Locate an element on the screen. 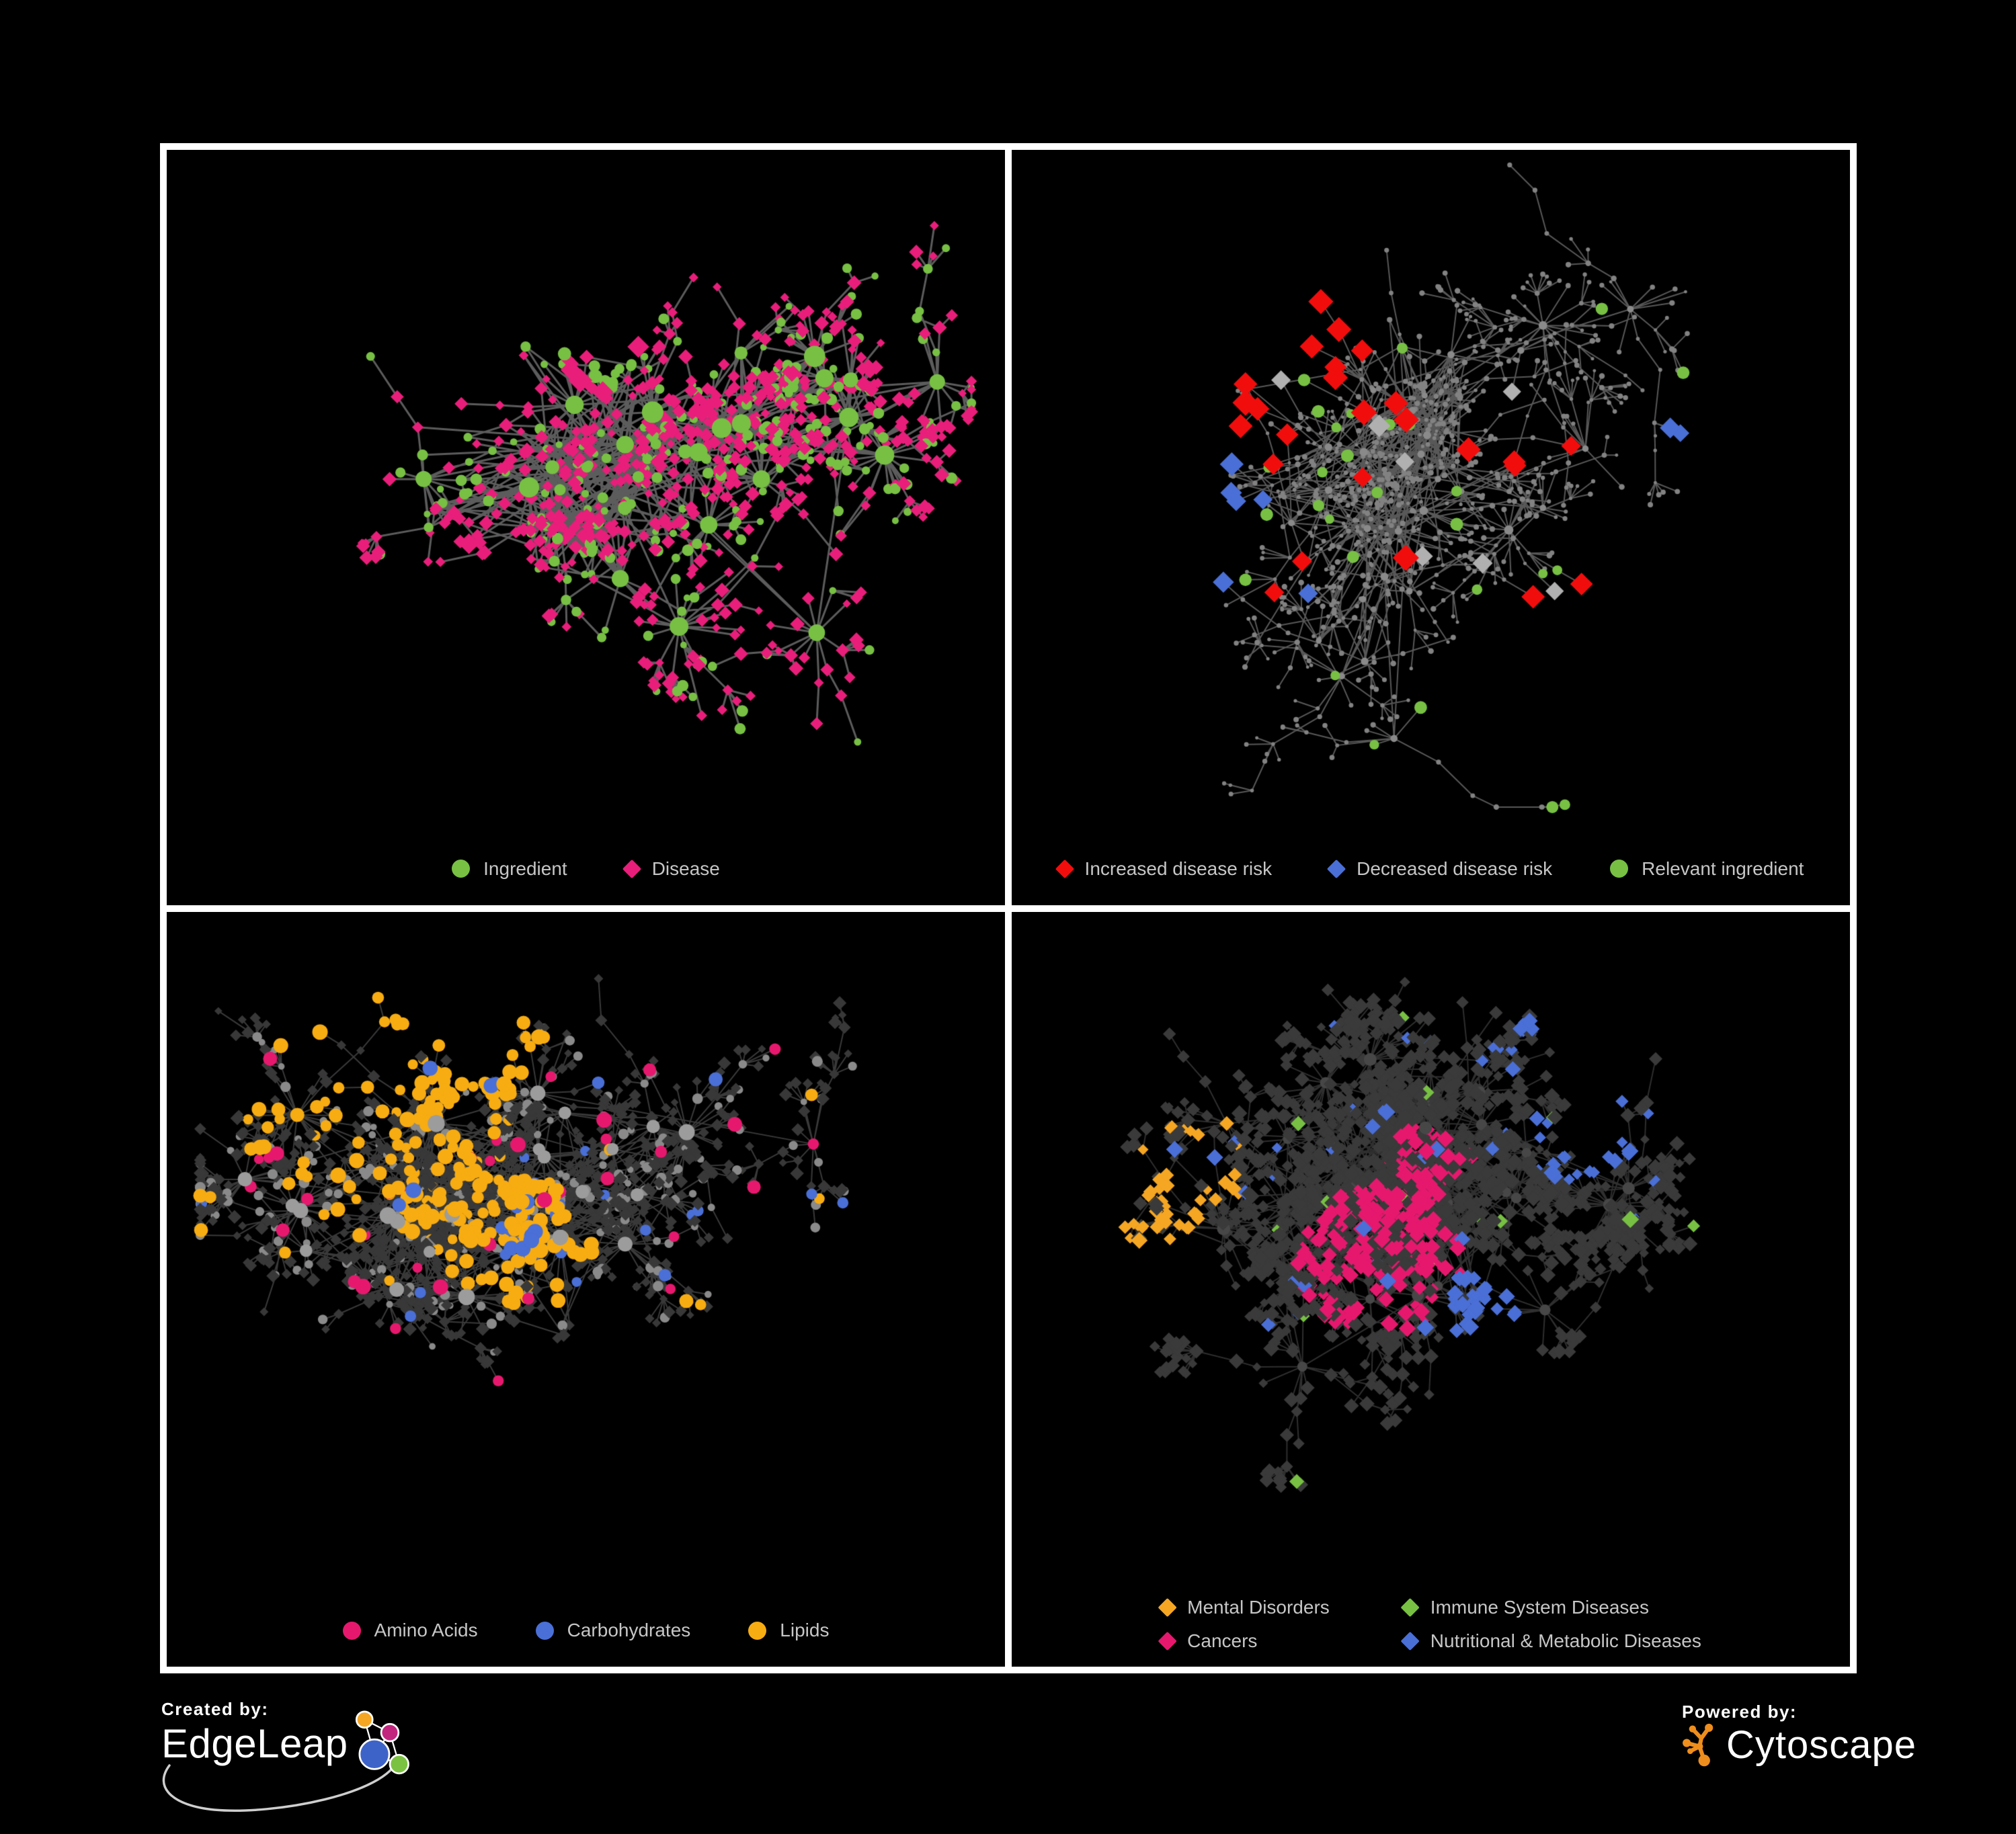 This screenshot has width=2016, height=1834. legend-ingredient-disease: Ingredient Disease is located at coordinates (586, 869).